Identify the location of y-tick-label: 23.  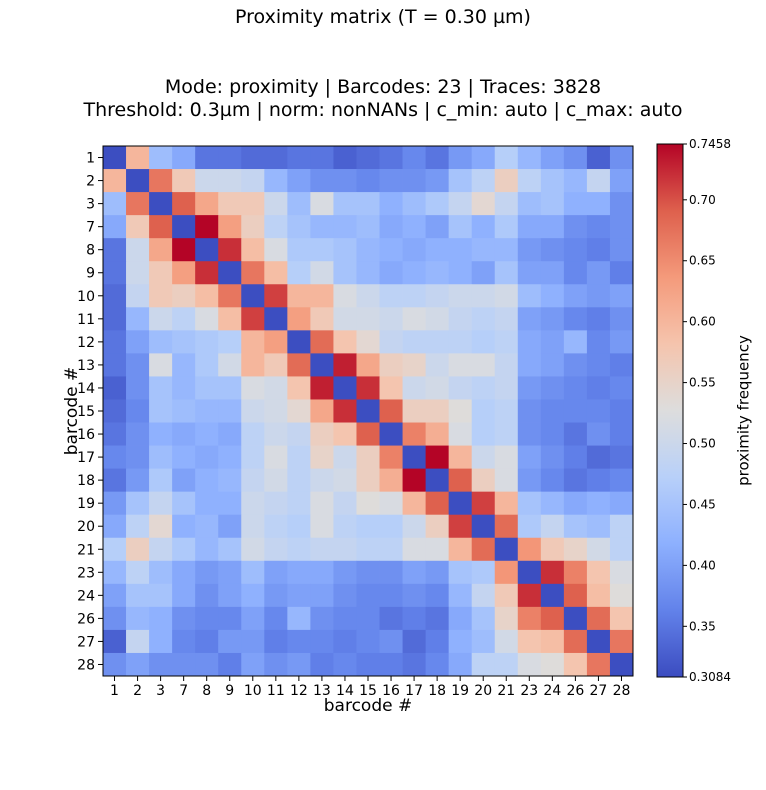
(86, 573).